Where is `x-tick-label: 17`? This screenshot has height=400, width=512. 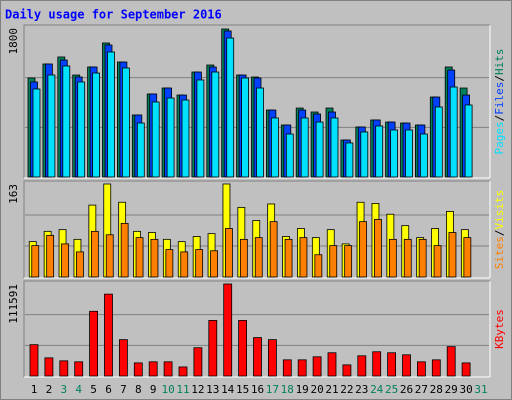
x-tick-label: 17 is located at coordinates (272, 389).